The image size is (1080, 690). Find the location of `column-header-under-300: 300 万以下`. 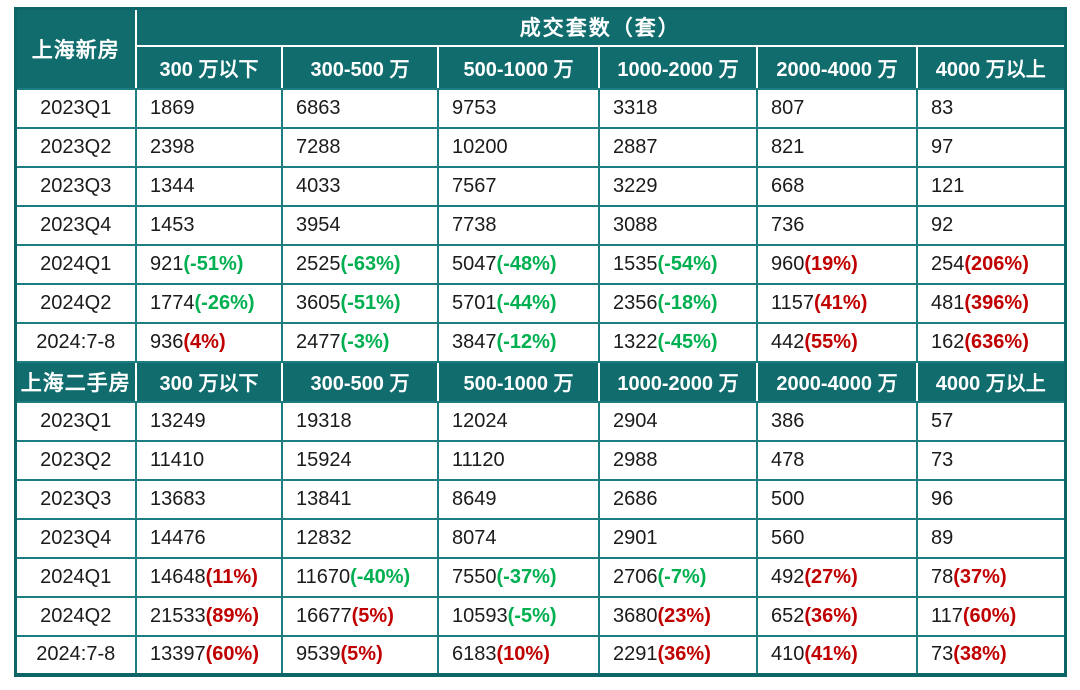

column-header-under-300: 300 万以下 is located at coordinates (209, 67).